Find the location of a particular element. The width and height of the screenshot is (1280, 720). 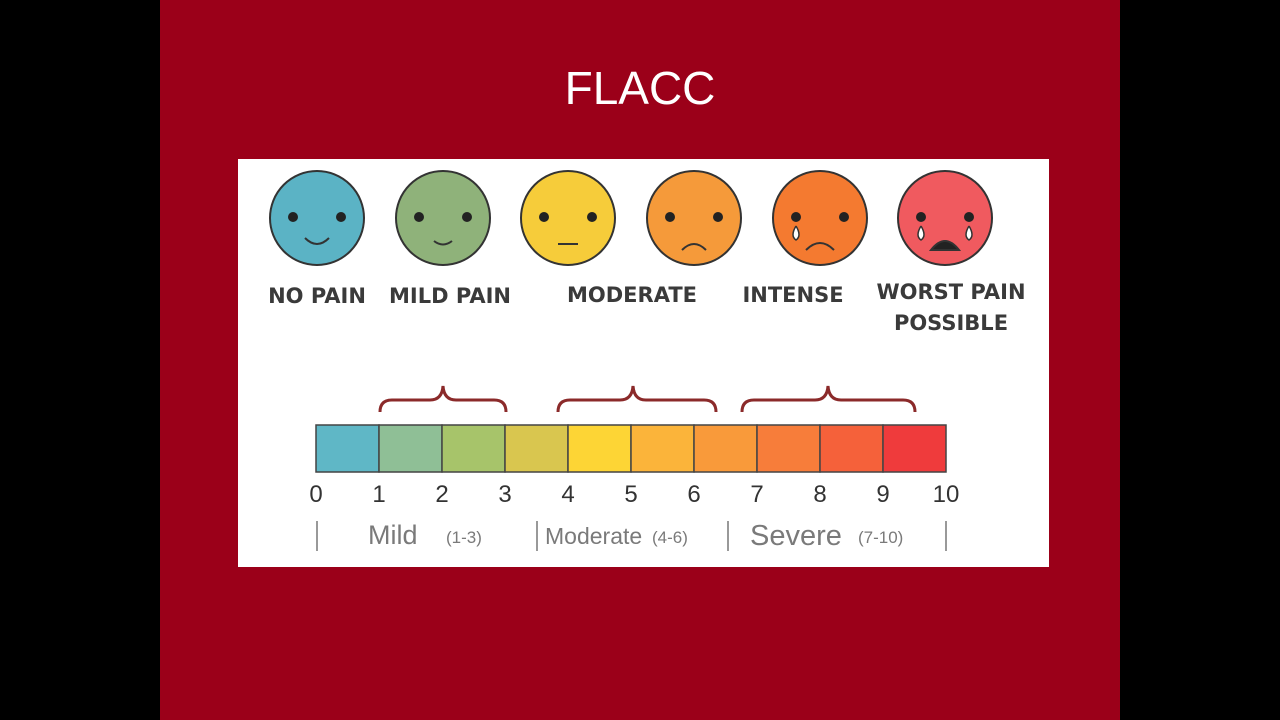

scale-number: 3 is located at coordinates (504, 494).